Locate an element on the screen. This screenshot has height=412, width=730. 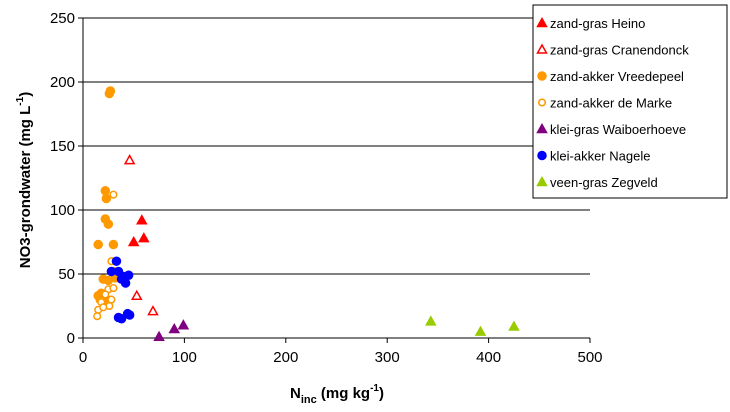
x-tick-label: 100 is located at coordinates (184, 357).